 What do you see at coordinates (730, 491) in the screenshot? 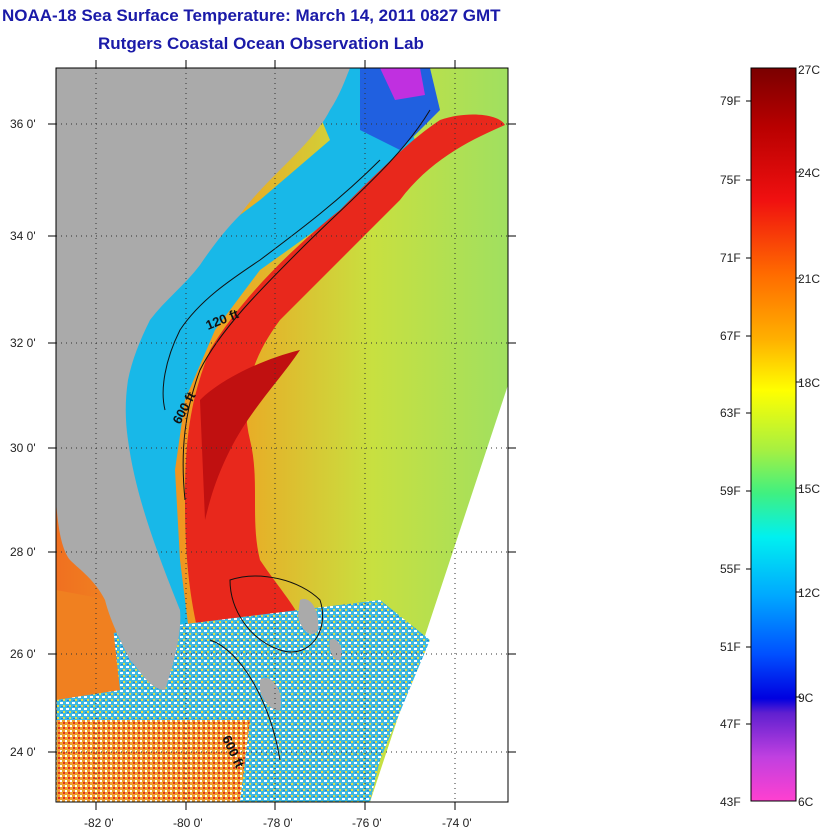
I see `colorbar-f-59: 59F` at bounding box center [730, 491].